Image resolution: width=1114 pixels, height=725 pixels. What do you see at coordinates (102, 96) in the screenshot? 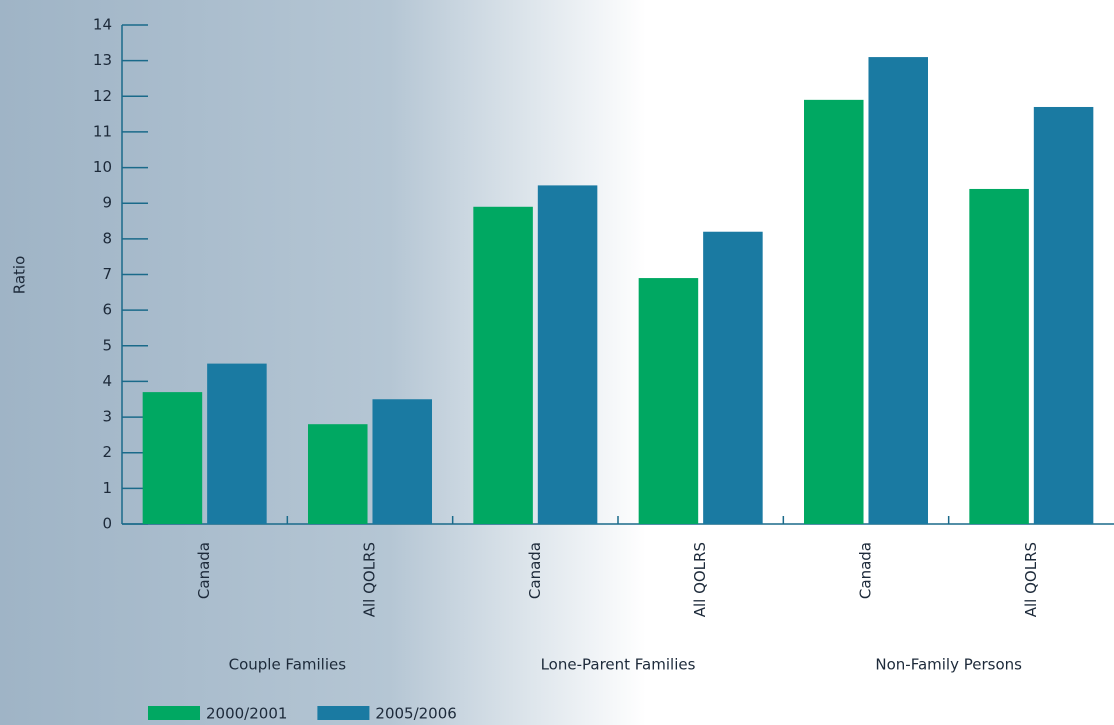
I see `y-tick-label: 12` at bounding box center [102, 96].